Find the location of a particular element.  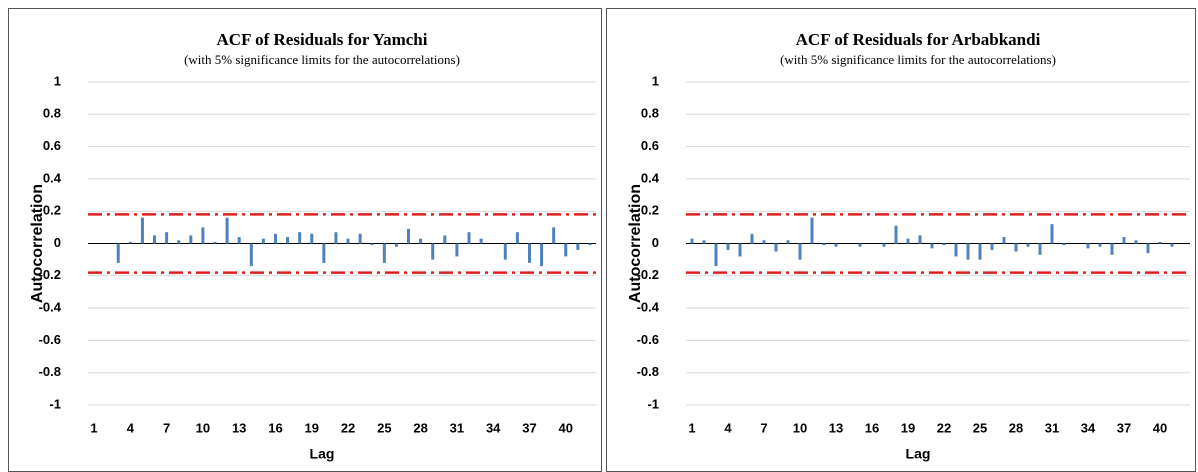

x-tick-label: 4 is located at coordinates (728, 427).